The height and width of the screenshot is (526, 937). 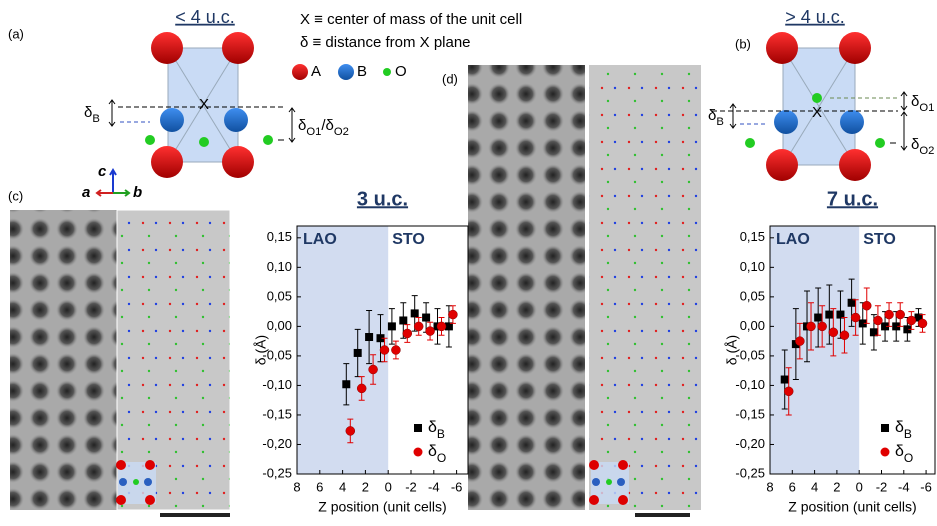 What do you see at coordinates (526, 287) in the screenshot?
I see `stem-image` at bounding box center [526, 287].